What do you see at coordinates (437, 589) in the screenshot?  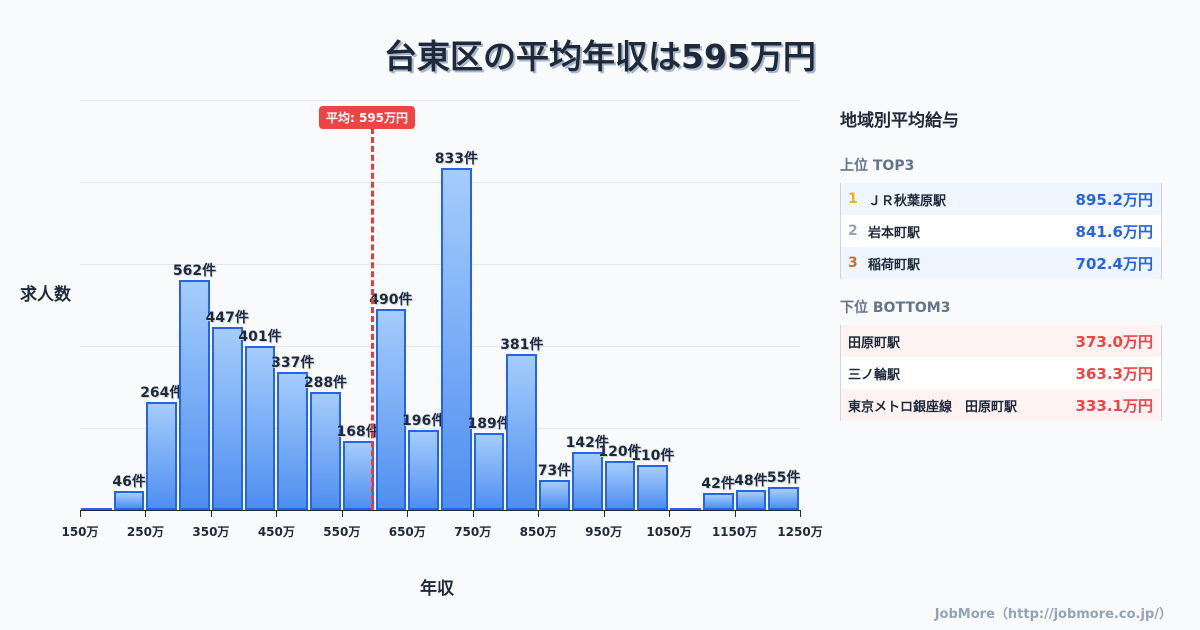 I see `x-axis-label: 年収` at bounding box center [437, 589].